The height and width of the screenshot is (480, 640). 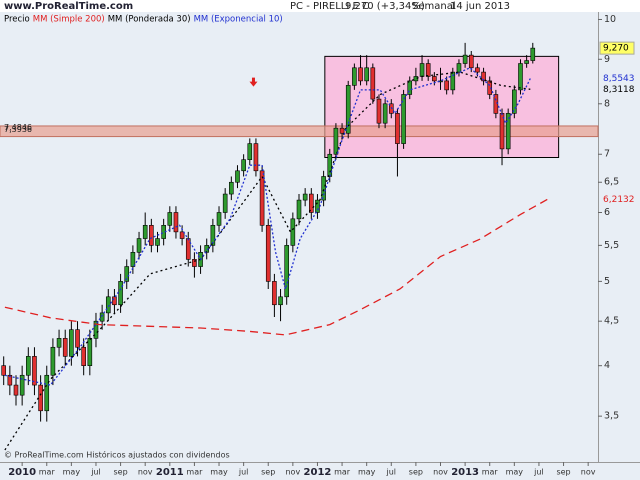 I want to click on header-date: 14 jun 2013, so click(x=480, y=6).